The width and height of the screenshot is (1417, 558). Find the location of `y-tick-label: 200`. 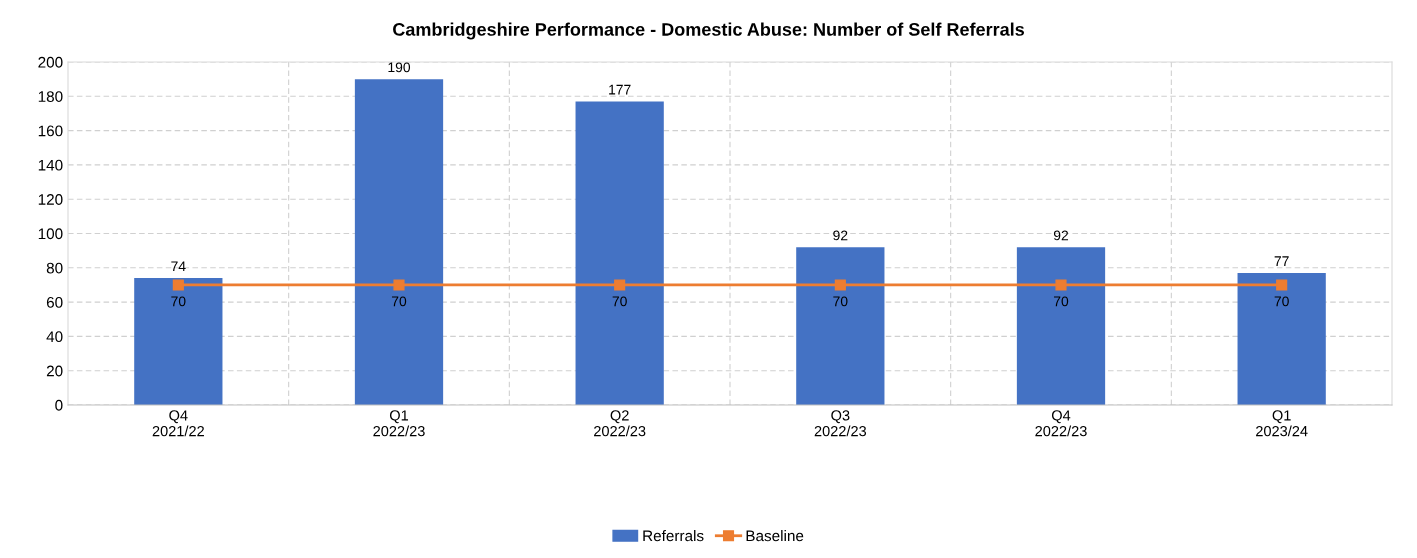

y-tick-label: 200 is located at coordinates (50, 62).